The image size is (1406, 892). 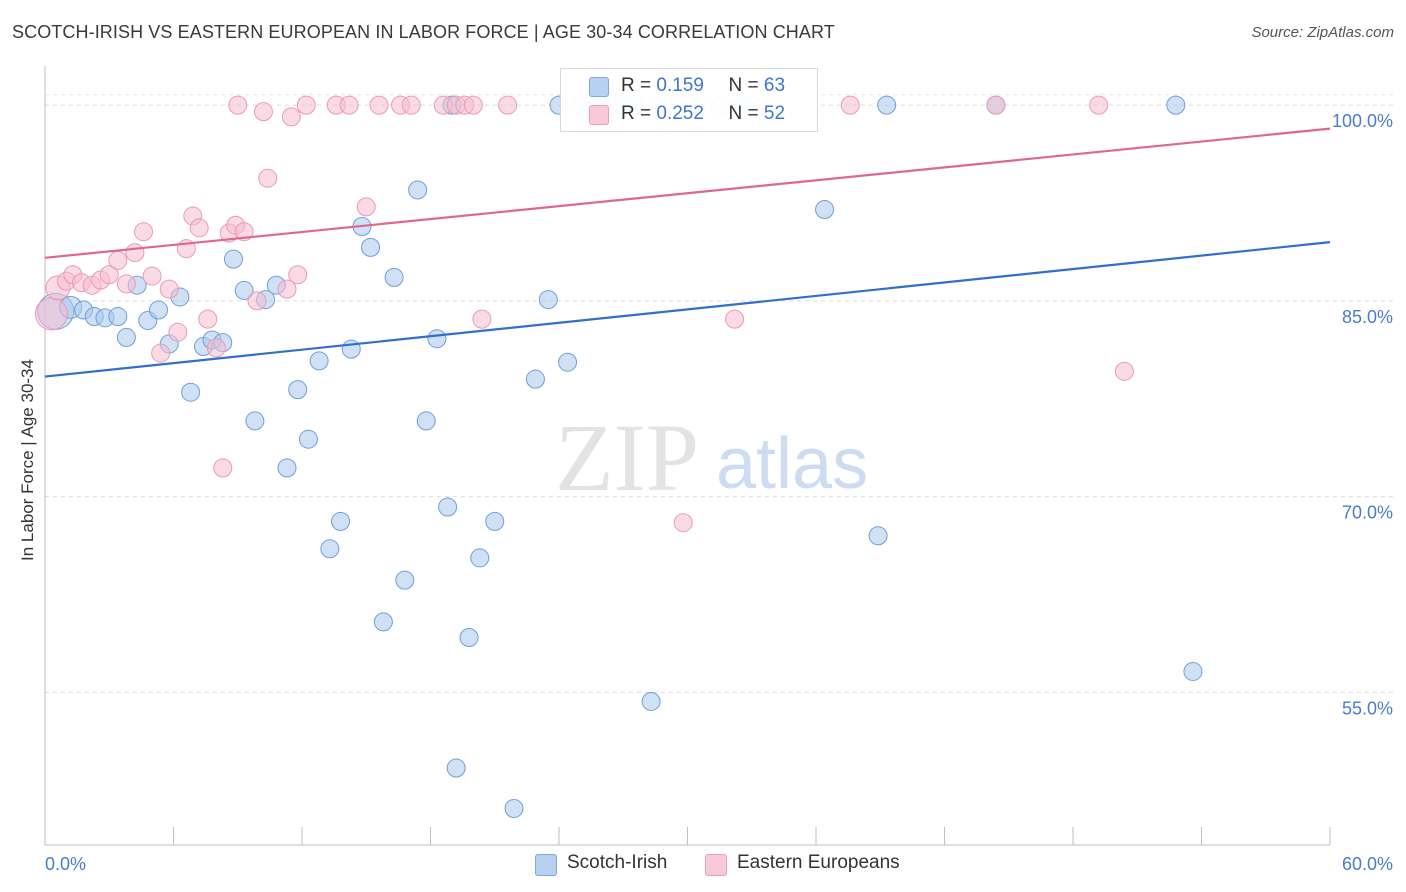 I want to click on legend-r-value: 0.252, so click(x=680, y=113).